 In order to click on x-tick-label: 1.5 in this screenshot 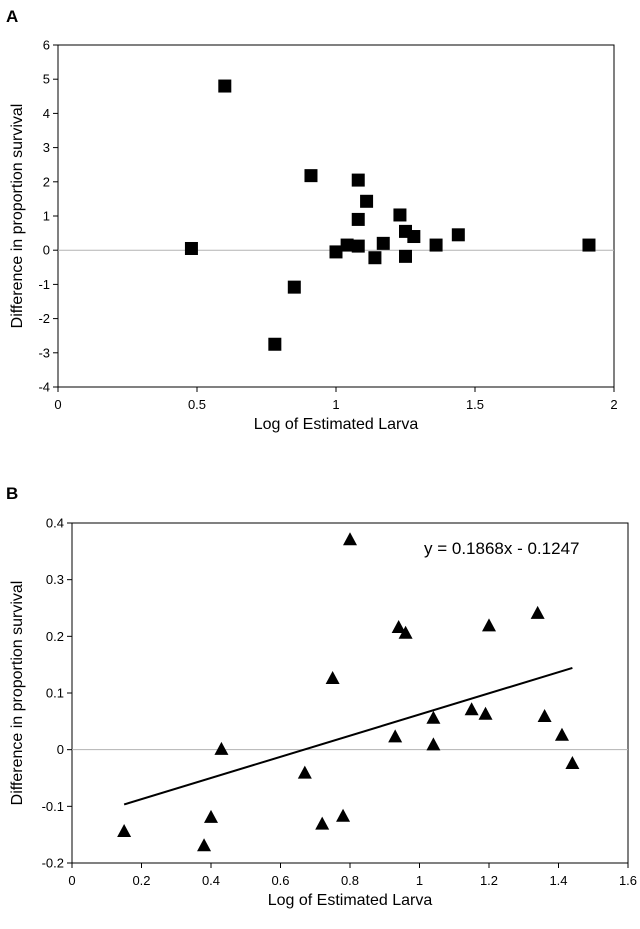, I will do `click(475, 404)`.